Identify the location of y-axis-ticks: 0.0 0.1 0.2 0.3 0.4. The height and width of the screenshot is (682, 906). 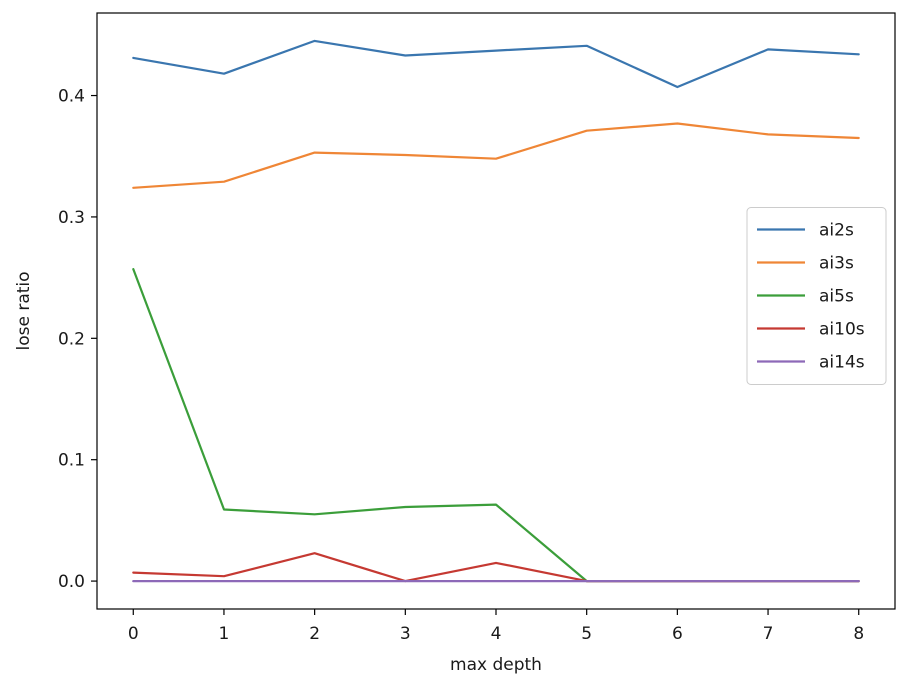
(77, 339).